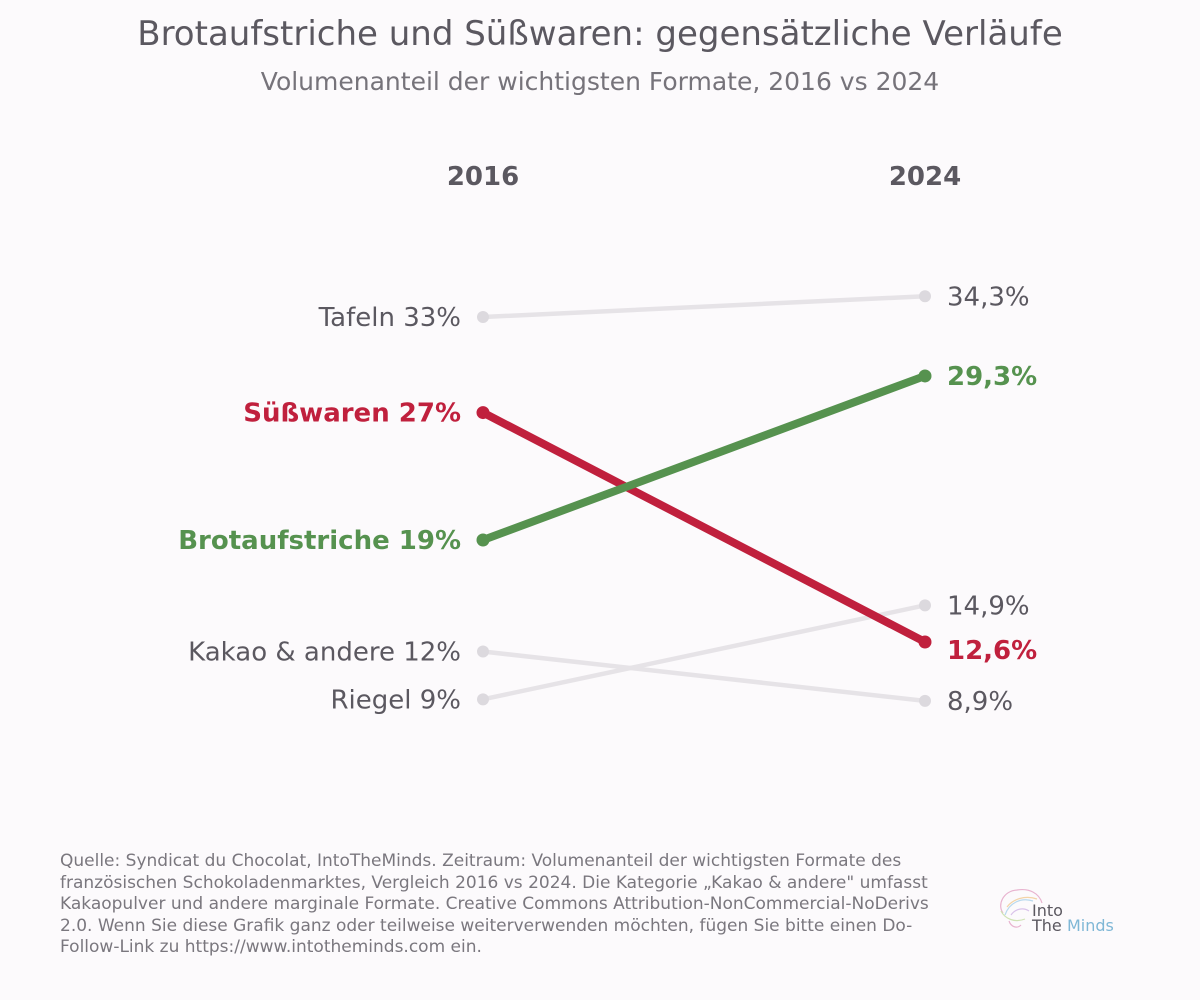 The image size is (1200, 1000). I want to click on value-label-2016-tafeln: 33%, so click(432, 318).